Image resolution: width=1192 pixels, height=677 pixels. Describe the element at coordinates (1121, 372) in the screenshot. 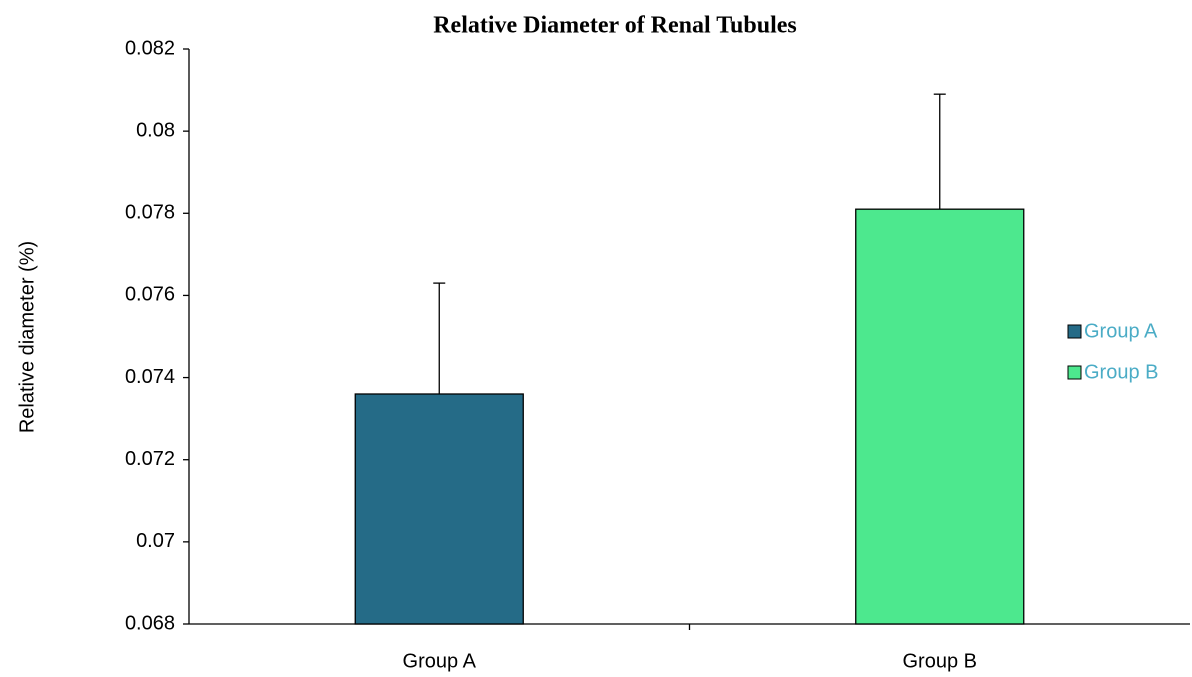

I see `legend-label: Group B` at that location.